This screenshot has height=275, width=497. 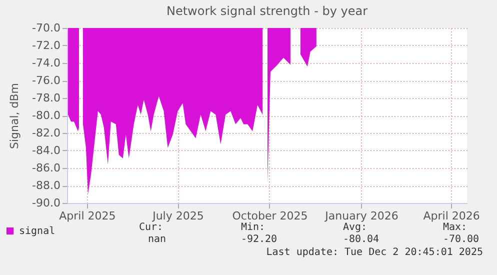 What do you see at coordinates (253, 227) in the screenshot?
I see `text: Min:` at bounding box center [253, 227].